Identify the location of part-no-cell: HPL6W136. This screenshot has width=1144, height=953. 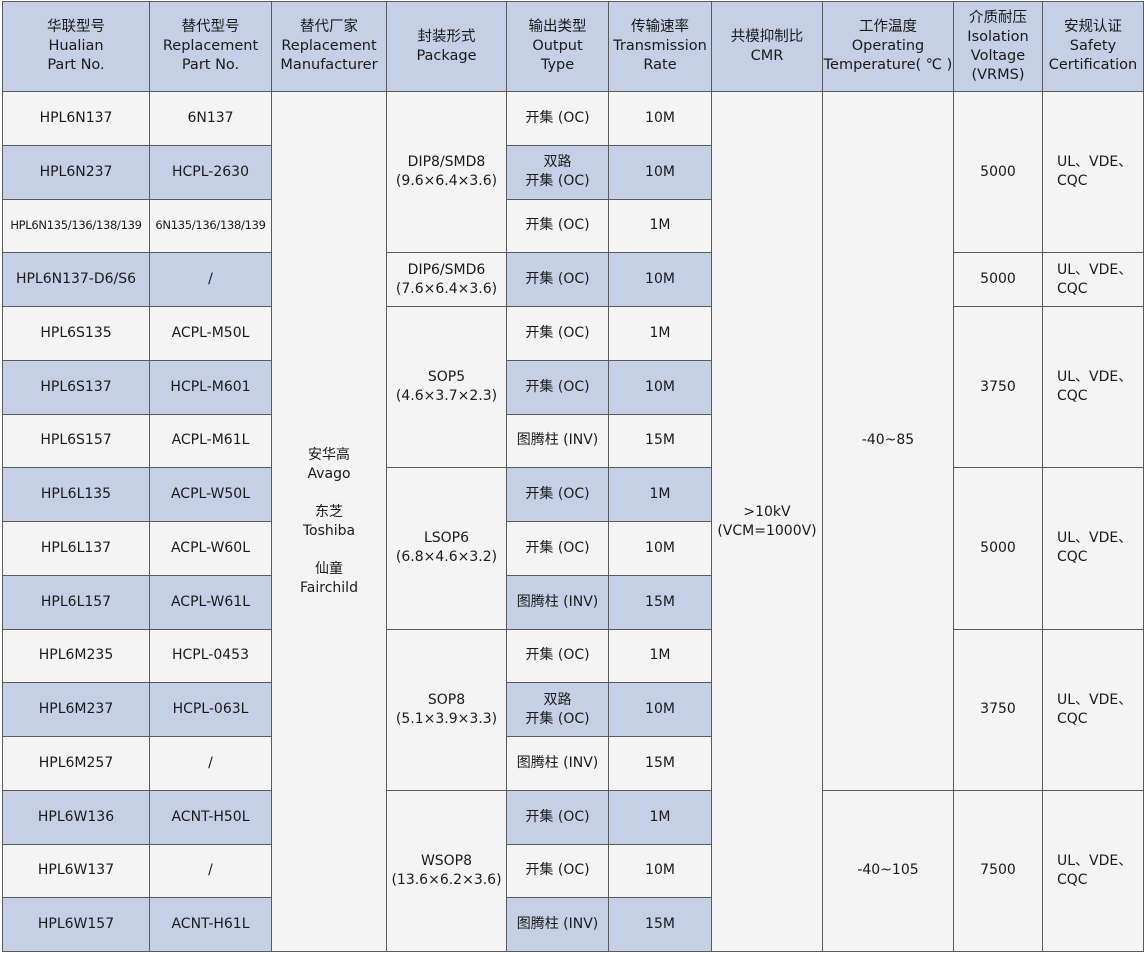
(76, 817).